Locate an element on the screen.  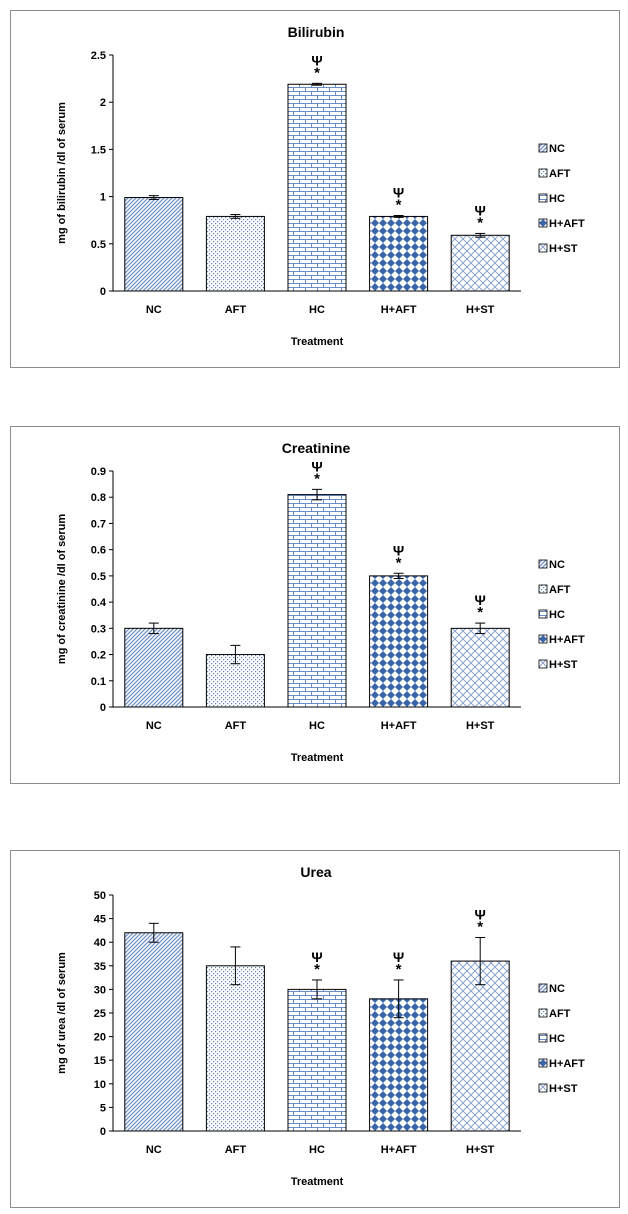
y-tick-label: 35 is located at coordinates (100, 967).